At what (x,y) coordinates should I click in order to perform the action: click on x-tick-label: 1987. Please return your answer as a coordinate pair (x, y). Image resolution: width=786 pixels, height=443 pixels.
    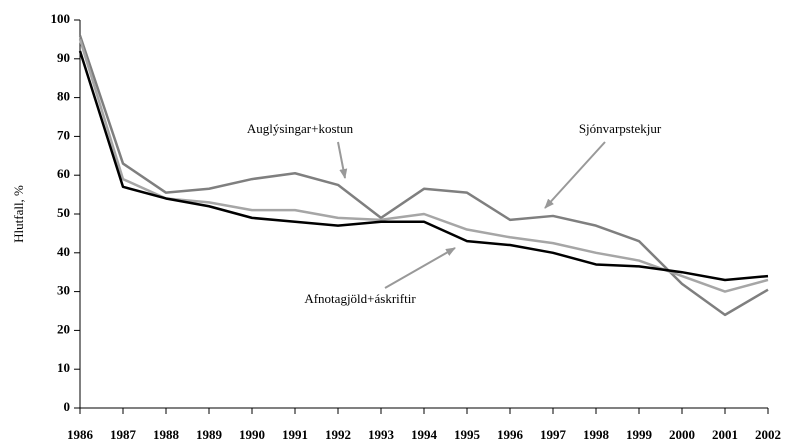
    Looking at the image, I should click on (123, 434).